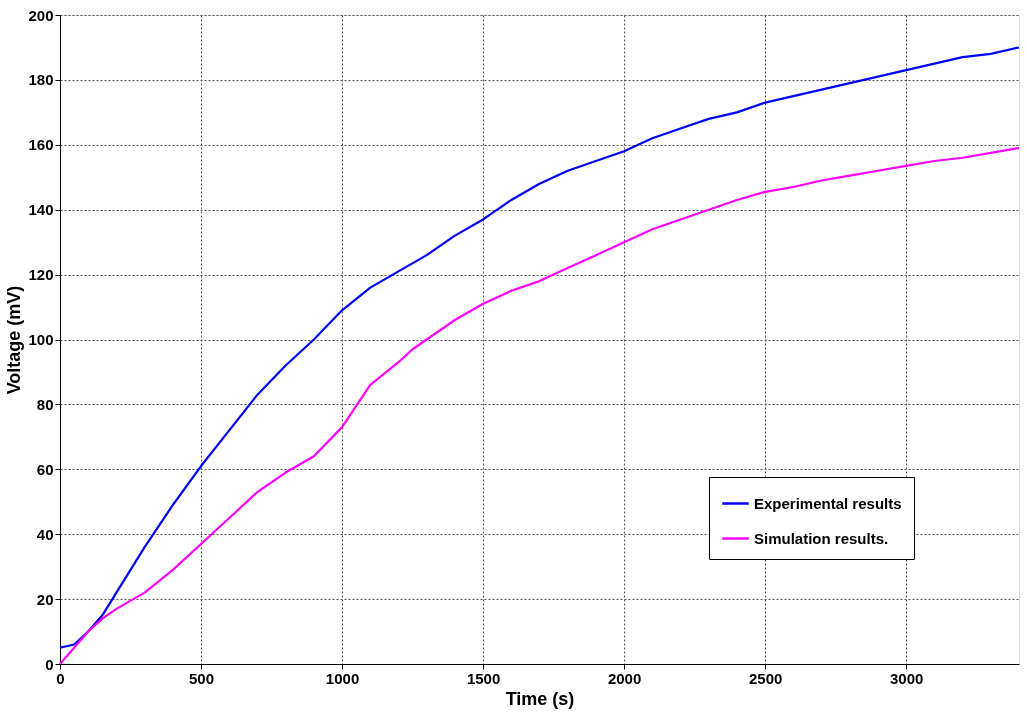  What do you see at coordinates (45, 599) in the screenshot?
I see `y-tick-label: 20` at bounding box center [45, 599].